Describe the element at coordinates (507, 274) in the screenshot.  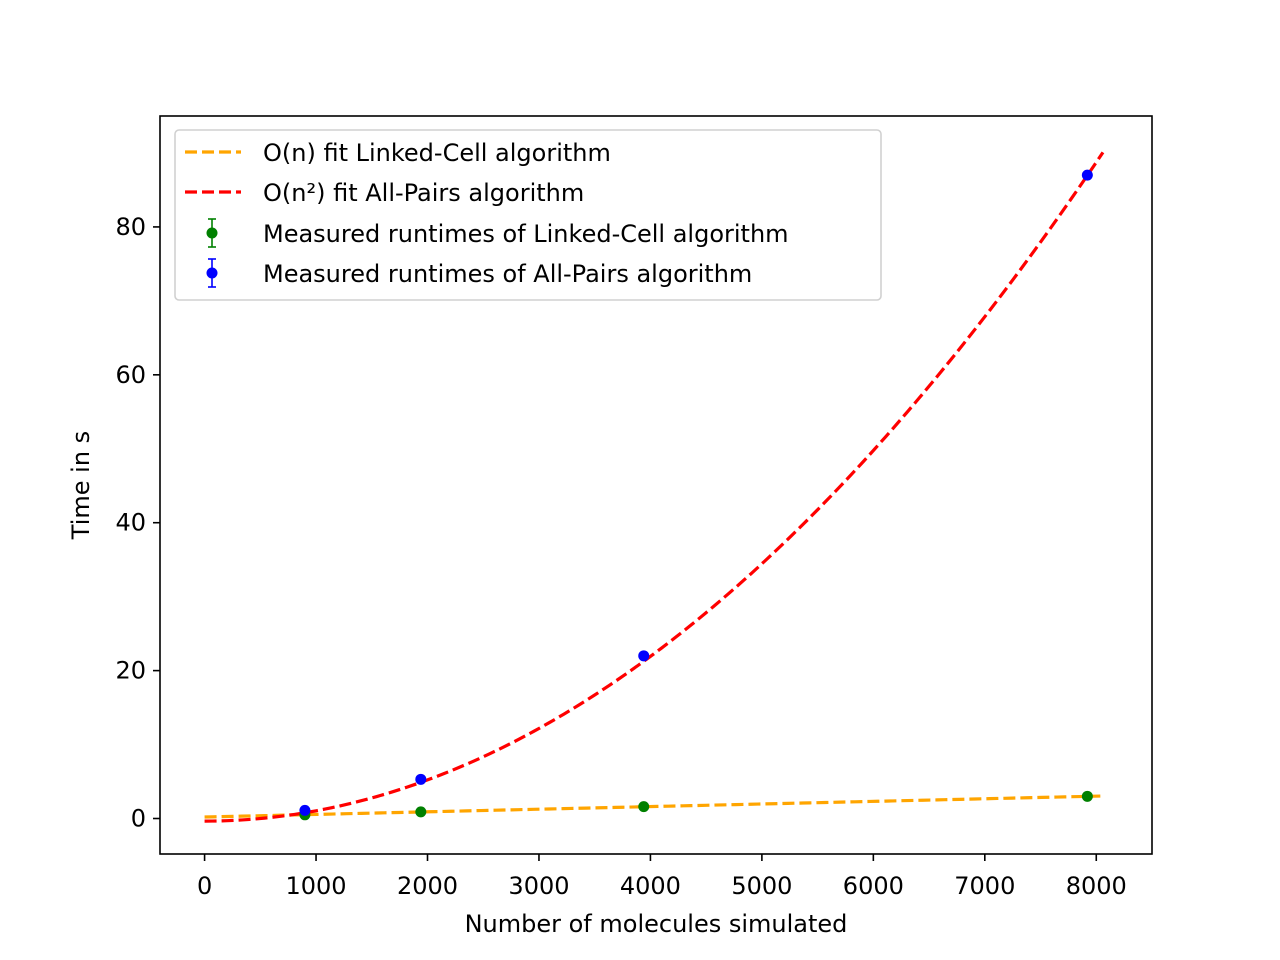
I see `legend-label: Measured runtimes of All-Pairs algorithm` at that location.